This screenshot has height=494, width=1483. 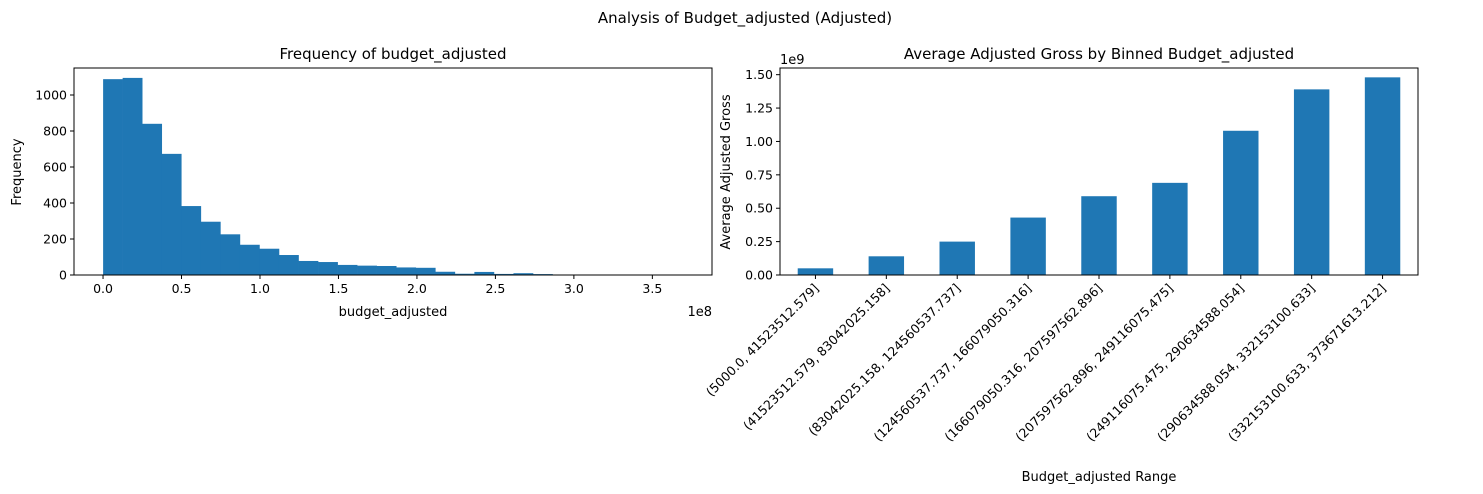 What do you see at coordinates (393, 54) in the screenshot?
I see `histogram-title: Frequency of budget_adjusted` at bounding box center [393, 54].